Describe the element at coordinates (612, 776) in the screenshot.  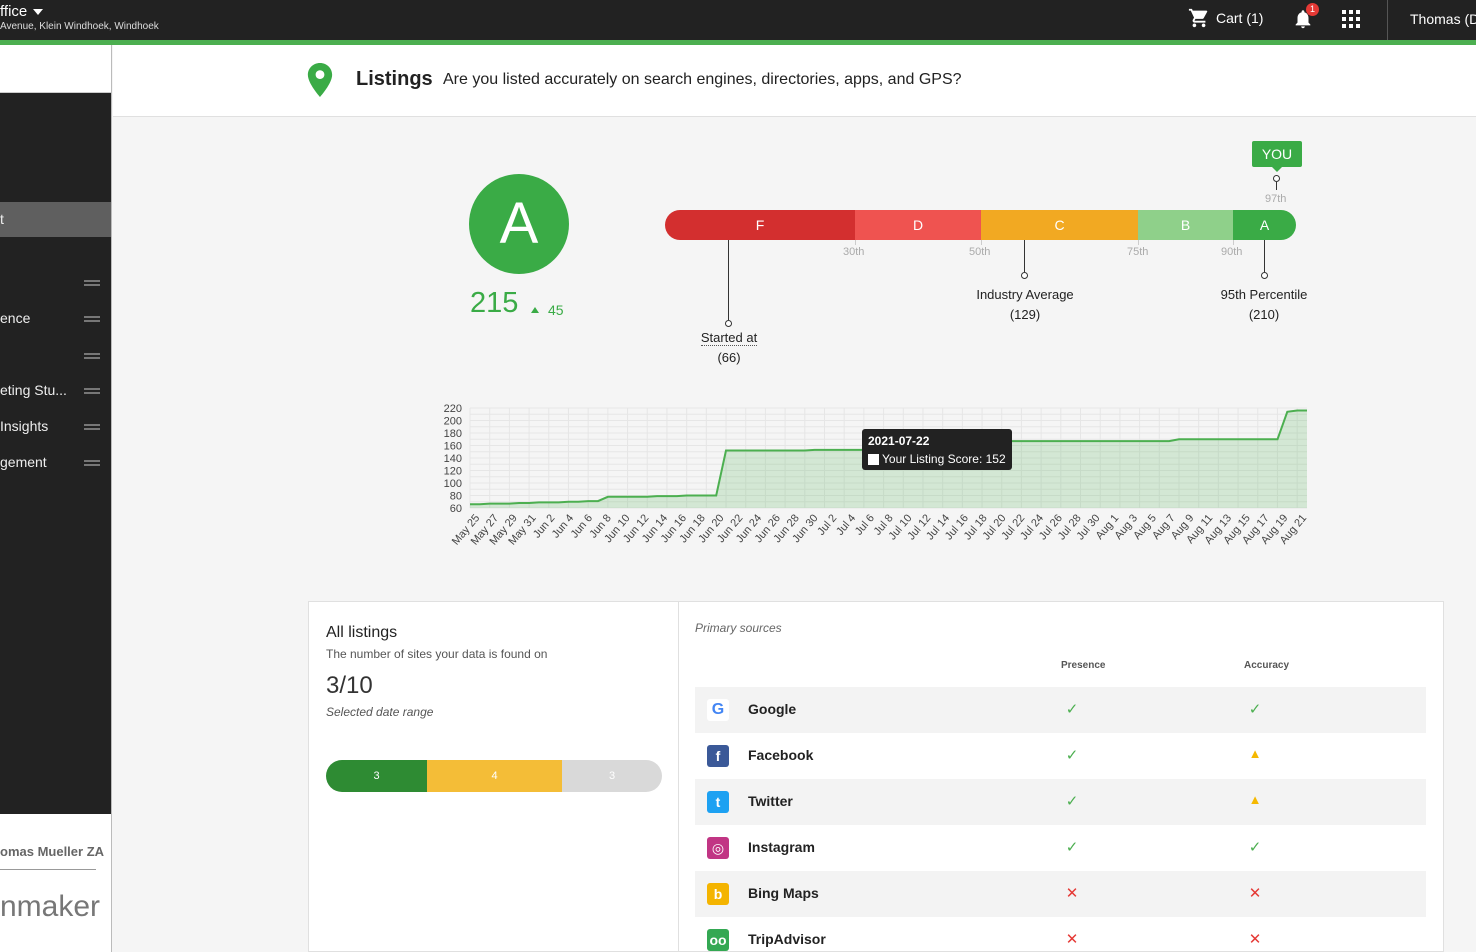
I see `stack-segment: 3` at that location.